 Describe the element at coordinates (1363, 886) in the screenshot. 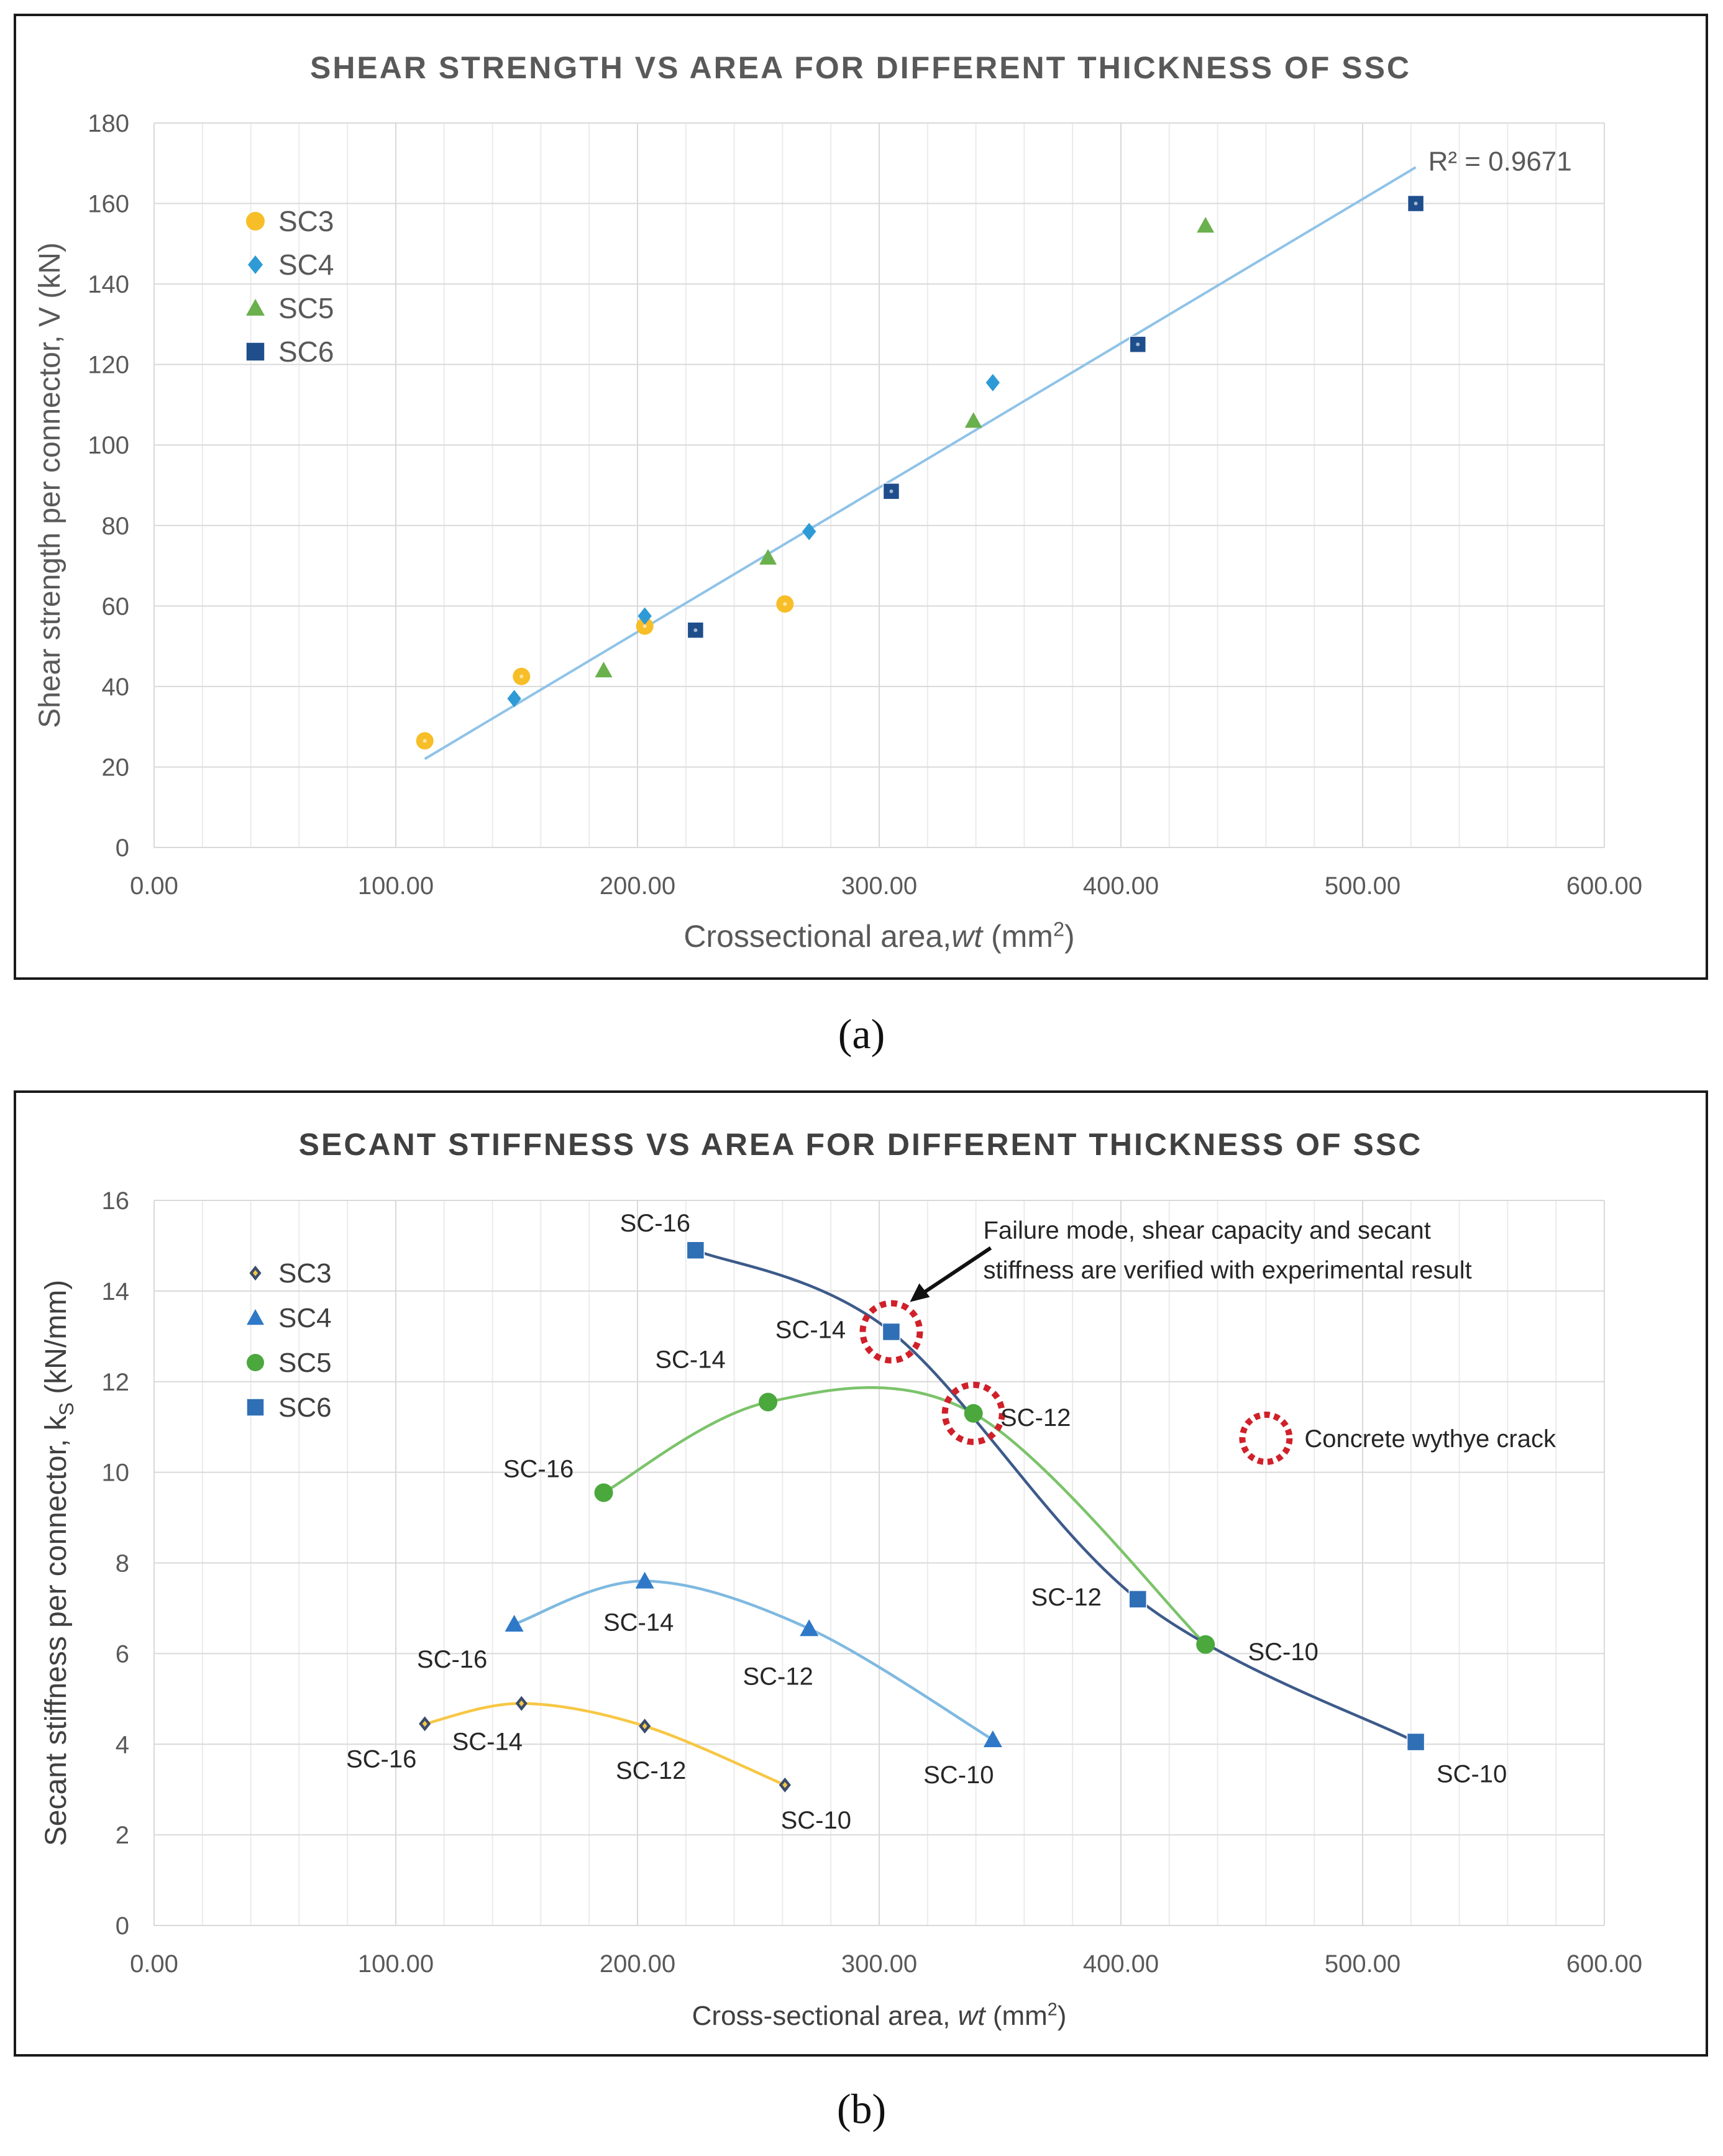

I see `chart-a-x-tick-label: 500.00` at that location.